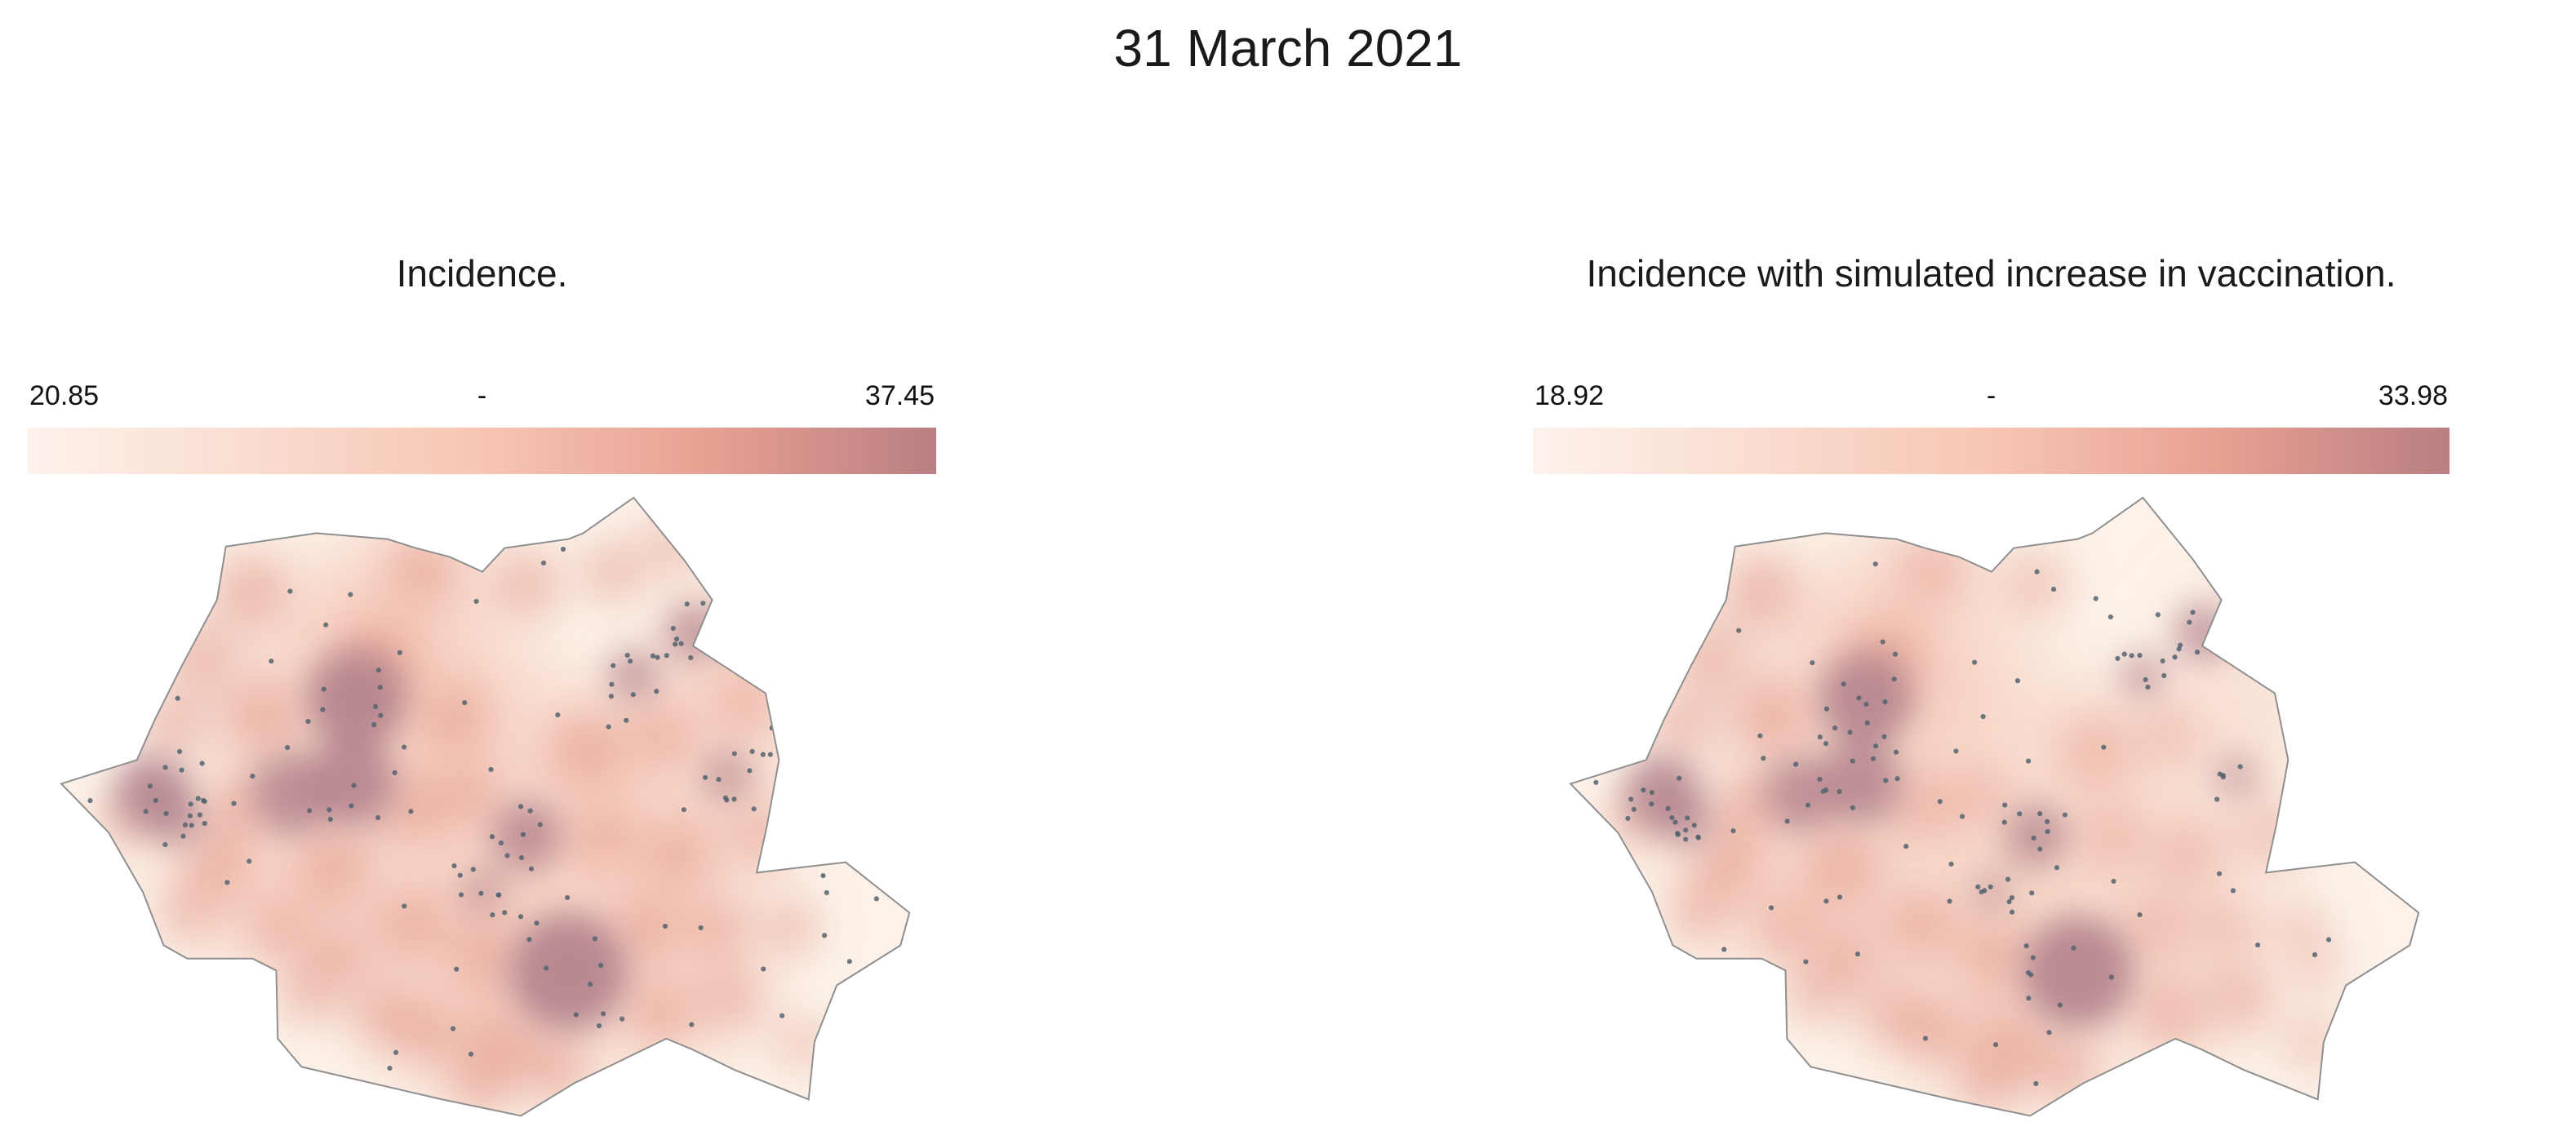  Describe the element at coordinates (1569, 395) in the screenshot. I see `colorbar-min-label: 18.92` at that location.